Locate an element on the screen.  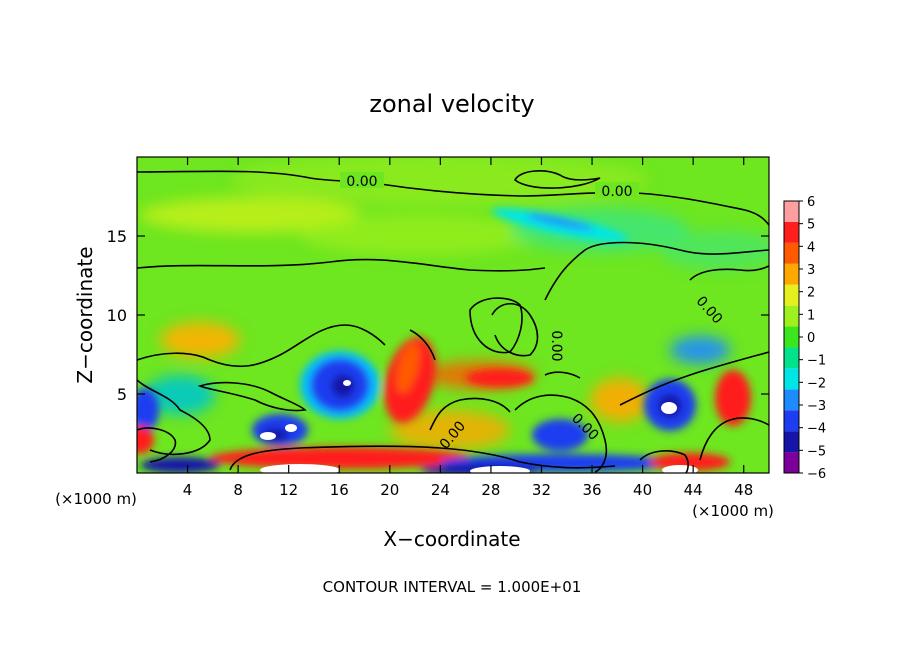
colorbar: −6 −5 −4 −3 −2 −1 0 1 2 3 4 5 6 is located at coordinates (804, 338).